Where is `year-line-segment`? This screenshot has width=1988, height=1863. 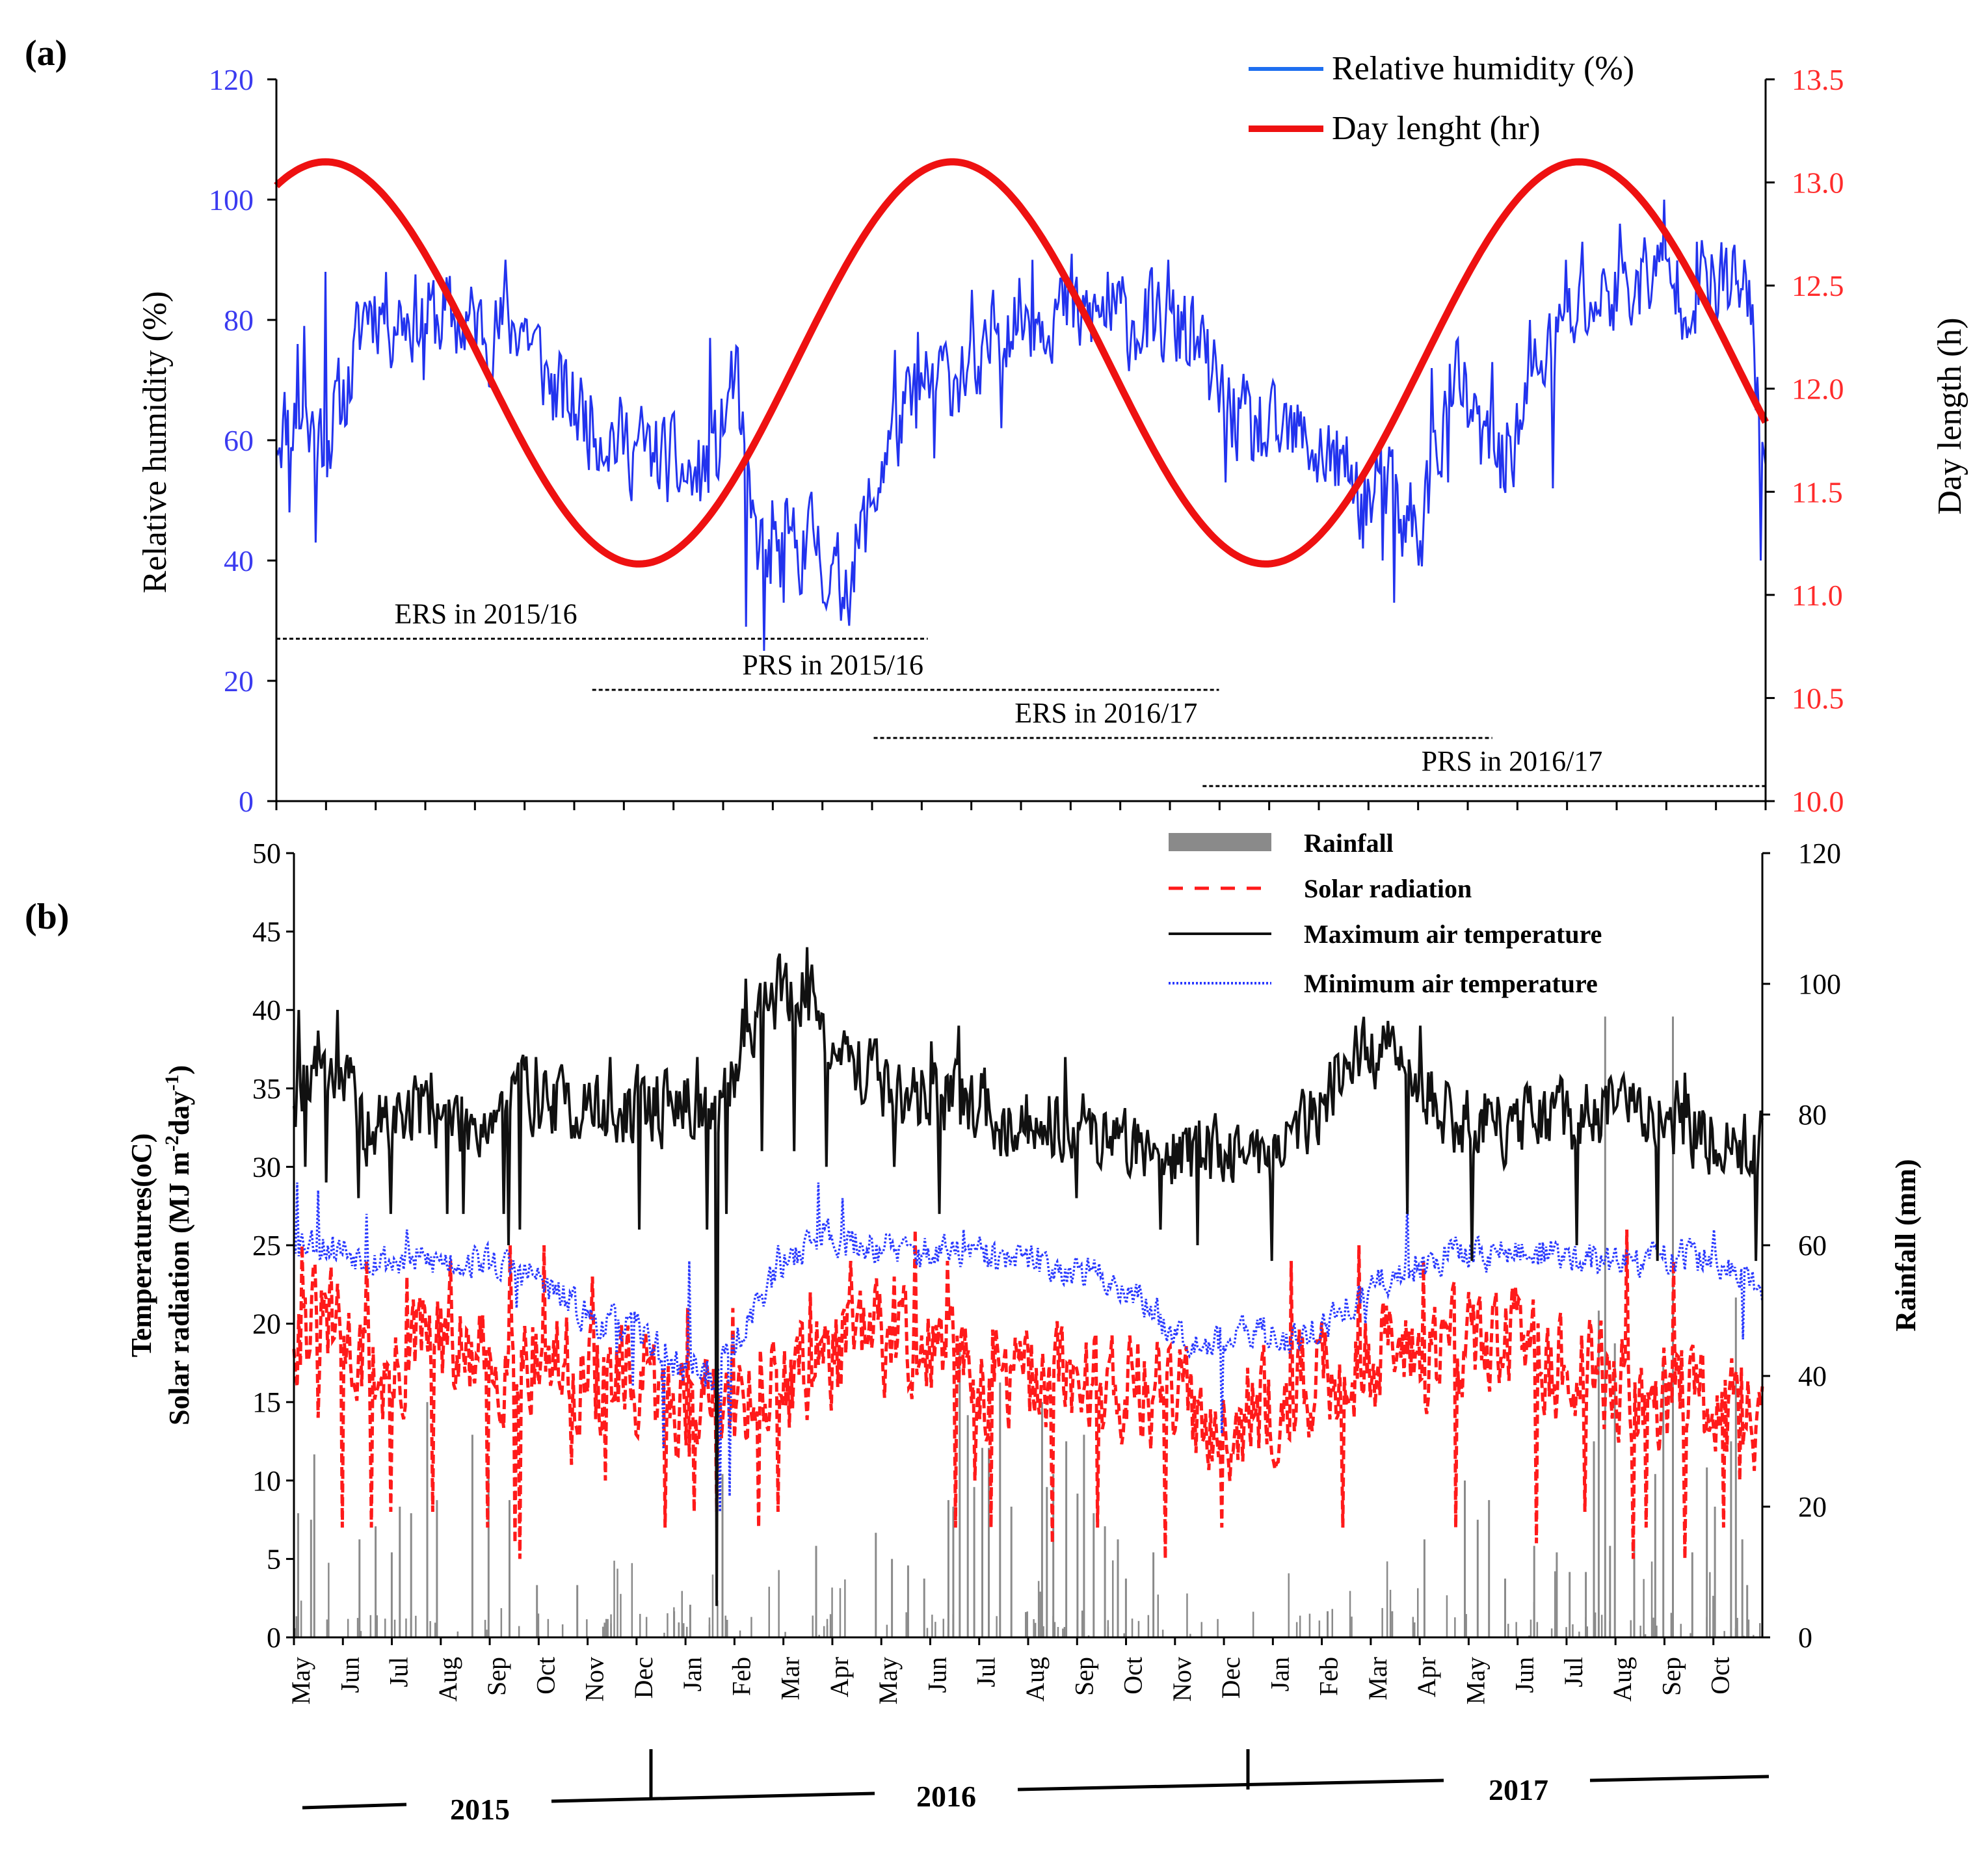
year-line-segment is located at coordinates (1679, 1778).